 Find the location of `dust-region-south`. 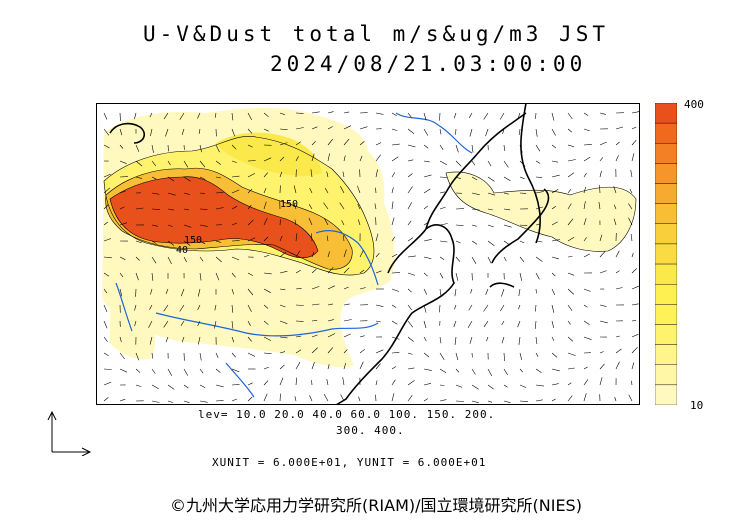

dust-region-south is located at coordinates (133, 329).